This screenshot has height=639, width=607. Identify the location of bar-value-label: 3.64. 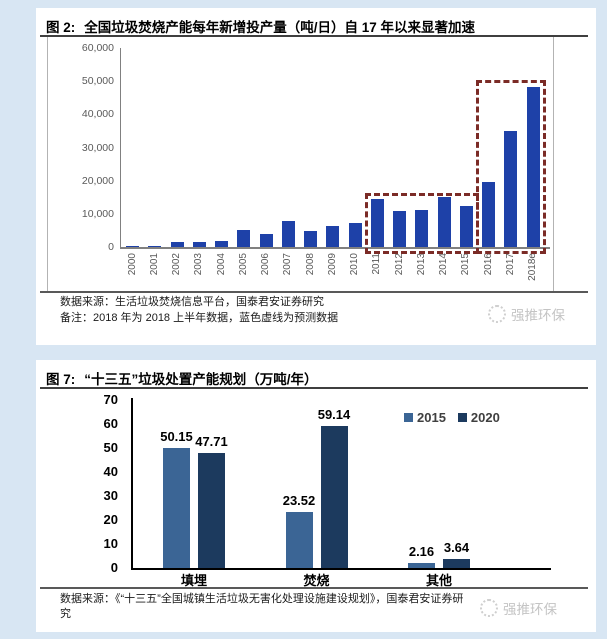
(456, 548).